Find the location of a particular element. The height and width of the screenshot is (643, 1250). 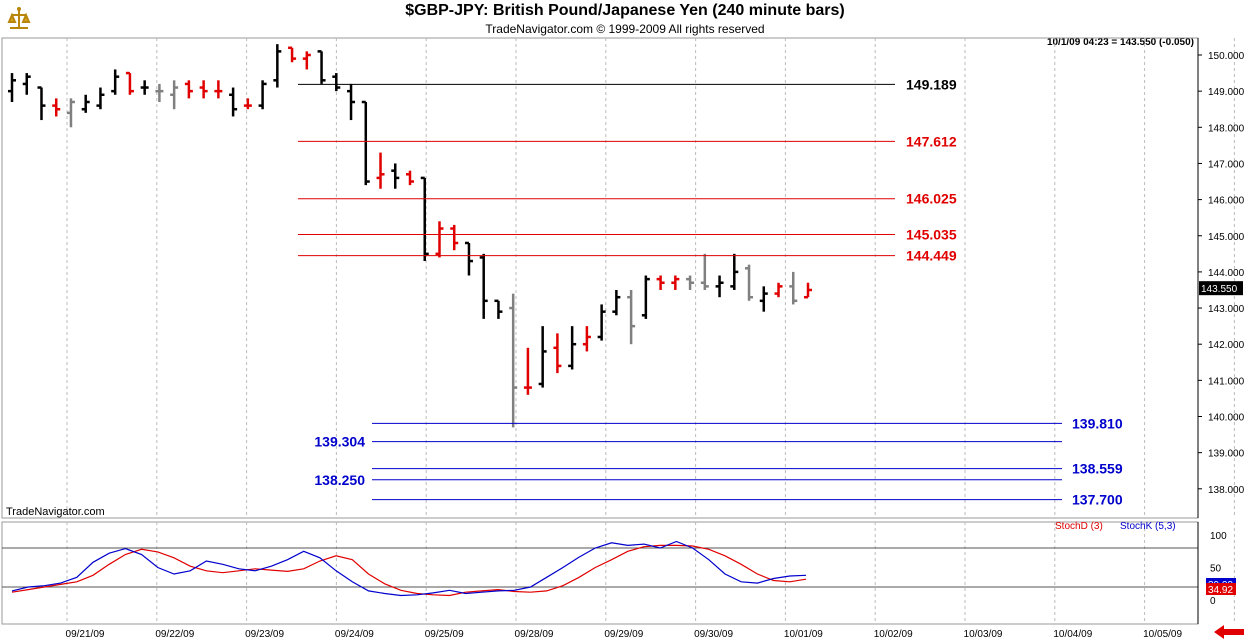

x-axis-tick-label: 09/28/09 is located at coordinates (534, 634).